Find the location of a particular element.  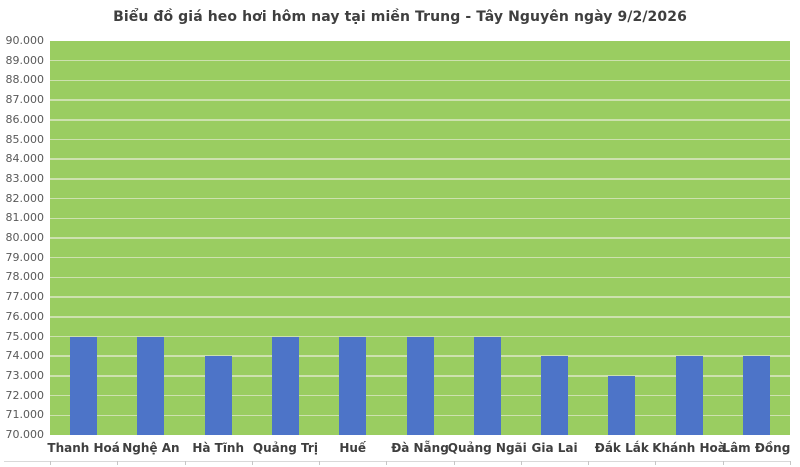

bar-Khánh Hoà is located at coordinates (689, 395).